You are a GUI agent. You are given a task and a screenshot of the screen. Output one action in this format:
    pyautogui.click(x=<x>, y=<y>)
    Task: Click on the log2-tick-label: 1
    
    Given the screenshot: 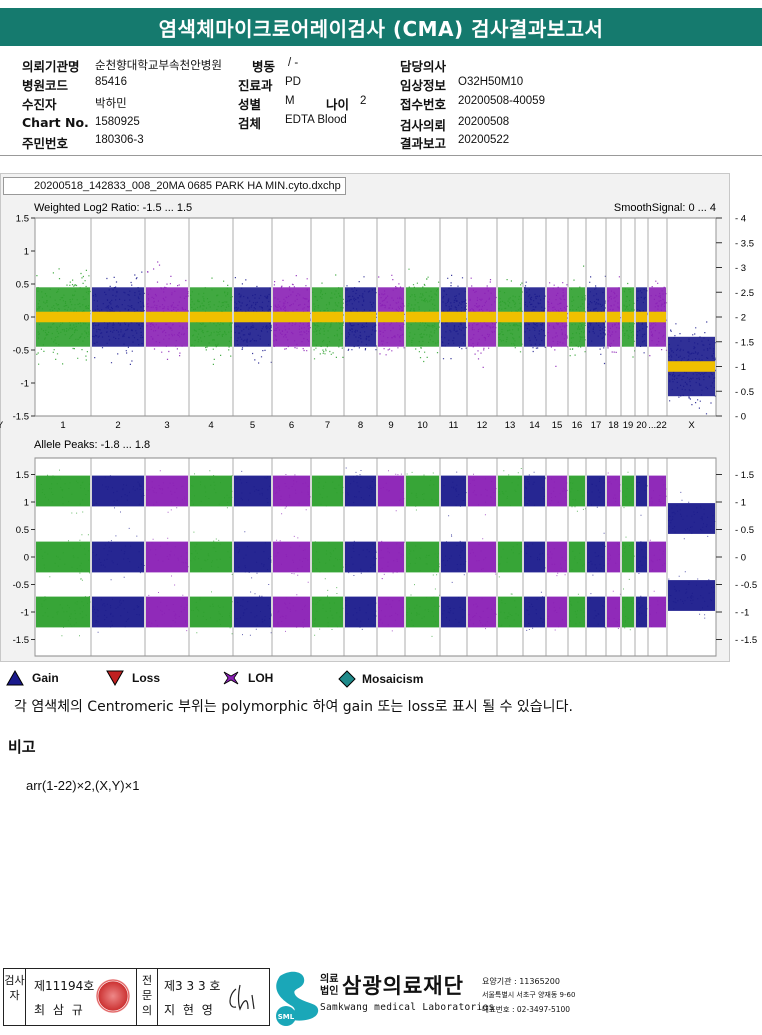 What is the action you would take?
    pyautogui.click(x=26, y=252)
    